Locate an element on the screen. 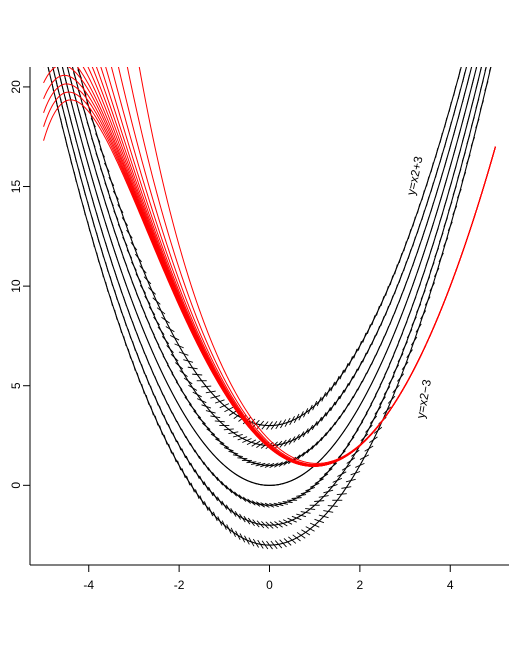 The width and height of the screenshot is (514, 648). y-tick-label: 20 is located at coordinates (16, 87).